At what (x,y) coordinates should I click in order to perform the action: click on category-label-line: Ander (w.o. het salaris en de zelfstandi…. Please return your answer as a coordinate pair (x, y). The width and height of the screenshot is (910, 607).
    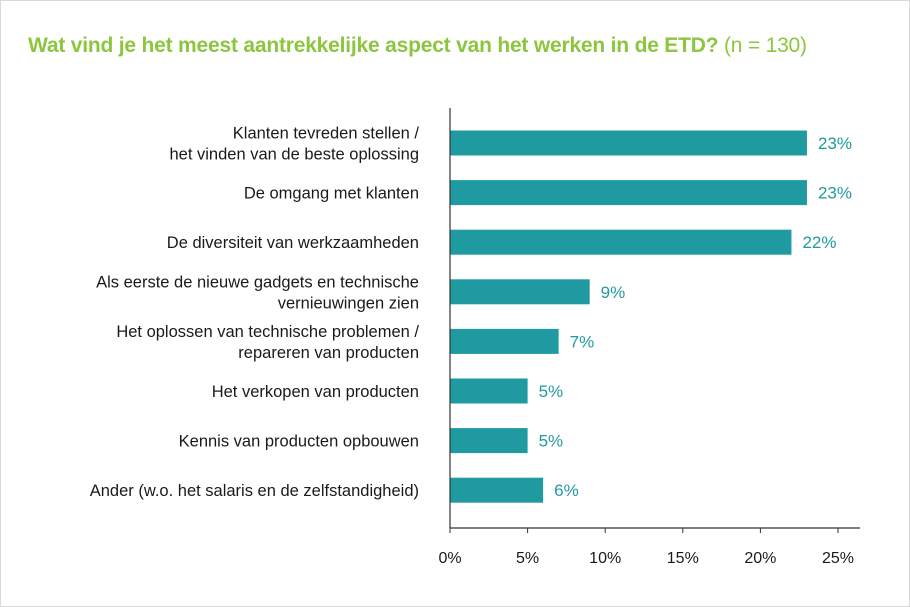
    Looking at the image, I should click on (254, 491).